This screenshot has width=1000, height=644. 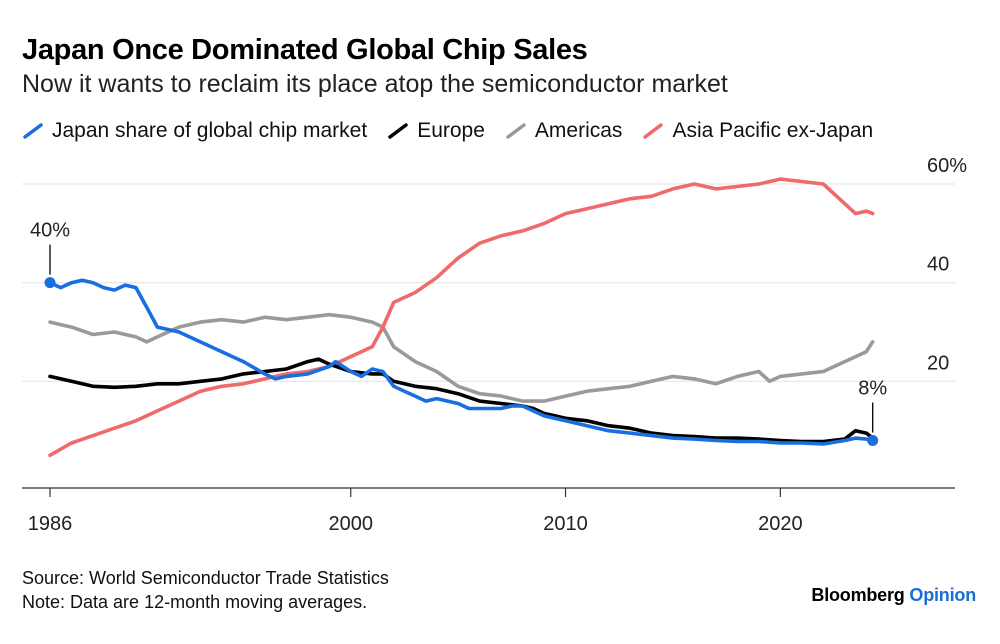 I want to click on annotation-label: 8%, so click(x=872, y=389).